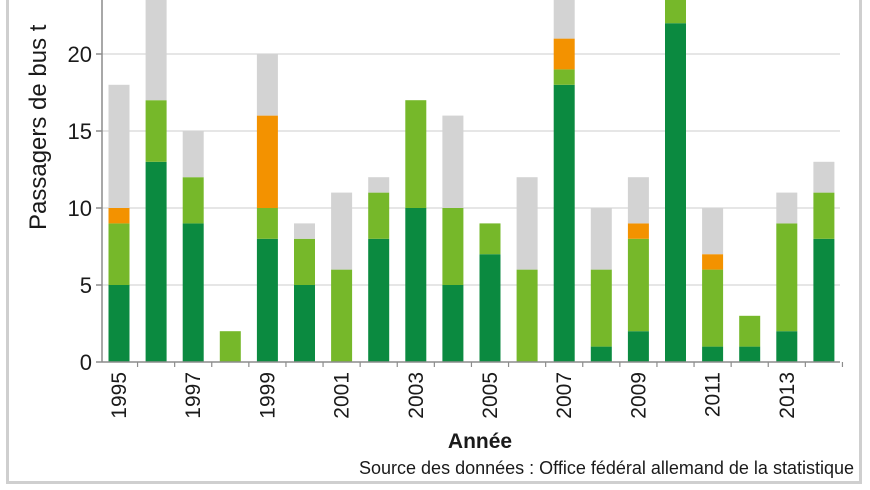 The image size is (870, 490). Describe the element at coordinates (86, 285) in the screenshot. I see `y-tick-label-5: 5` at that location.